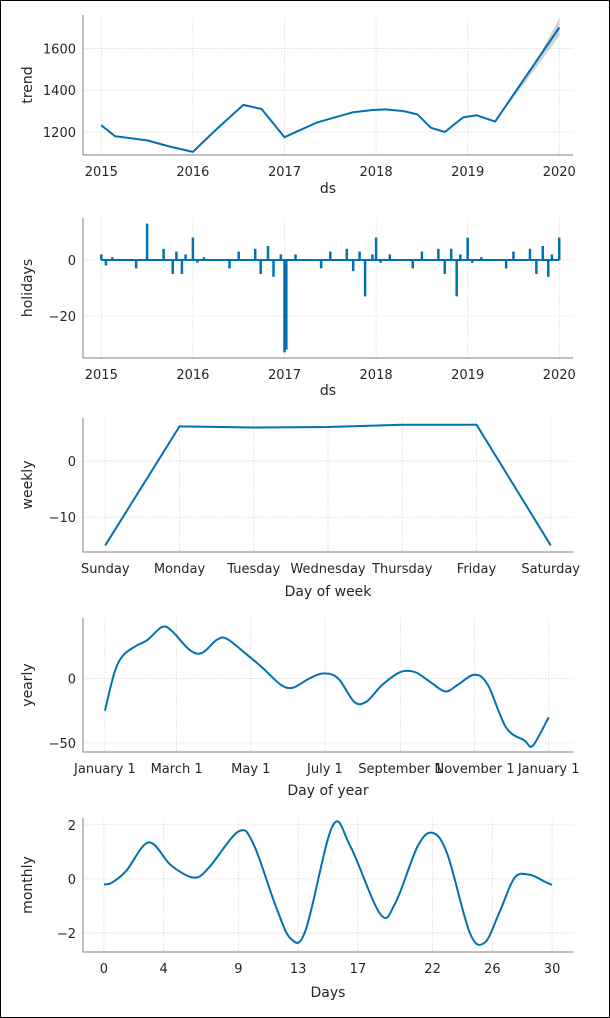 This screenshot has height=1018, width=610. I want to click on trend-line, so click(330, 89).